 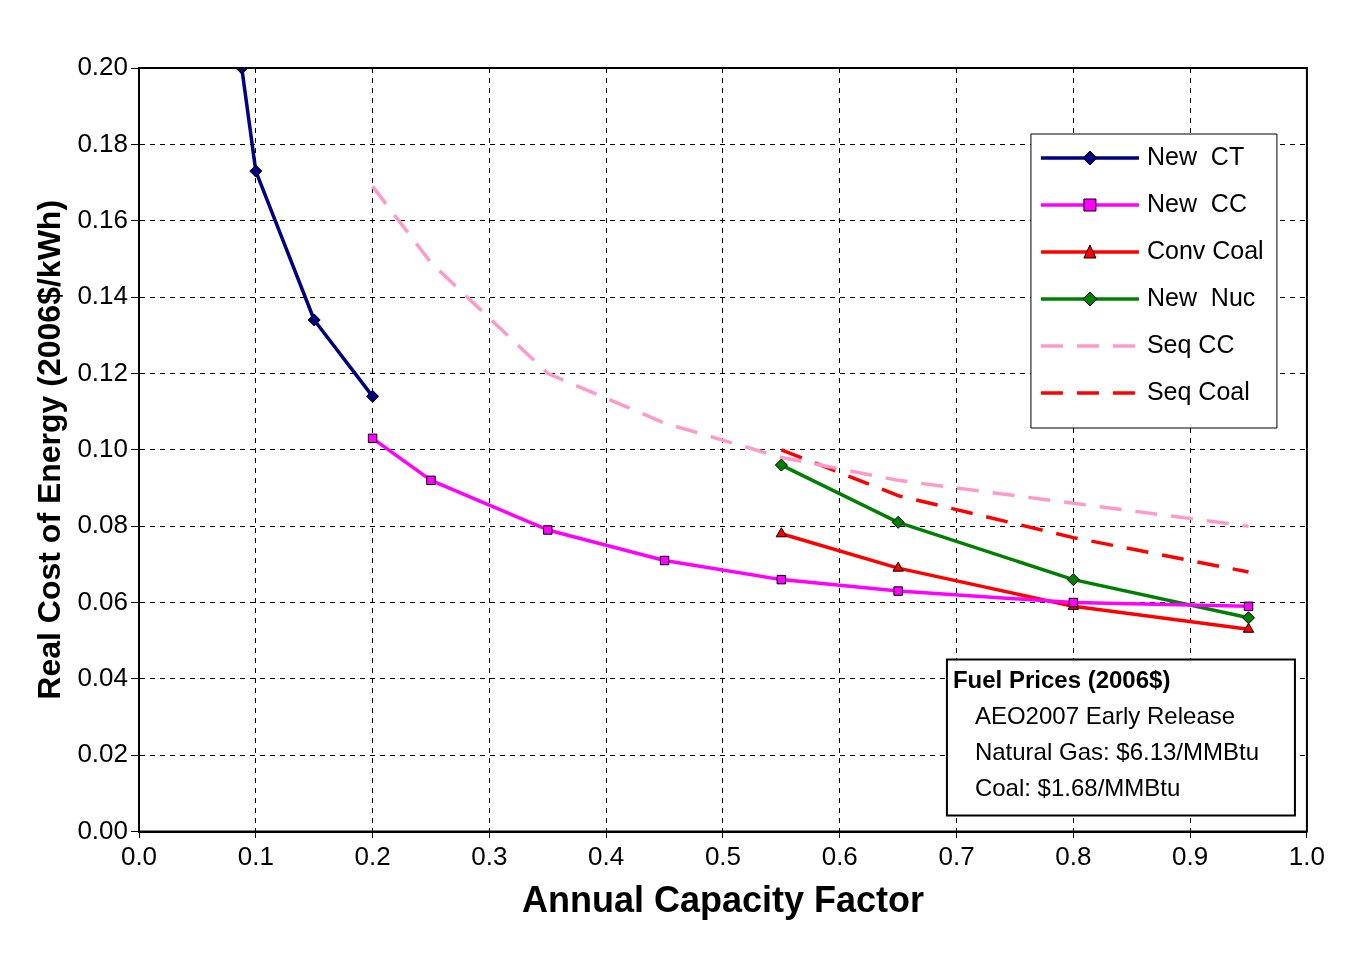 What do you see at coordinates (1307, 856) in the screenshot?
I see `x-tick-label: 1.0` at bounding box center [1307, 856].